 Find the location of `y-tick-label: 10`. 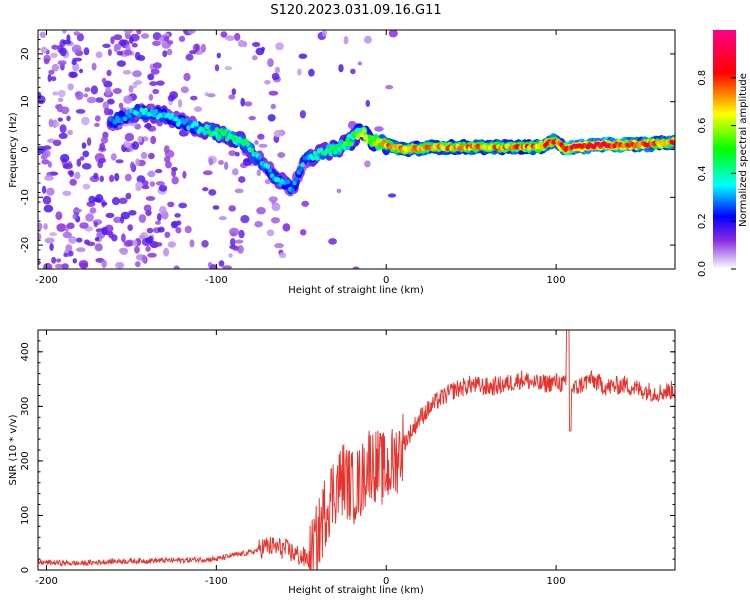

y-tick-label: 10 is located at coordinates (25, 101).